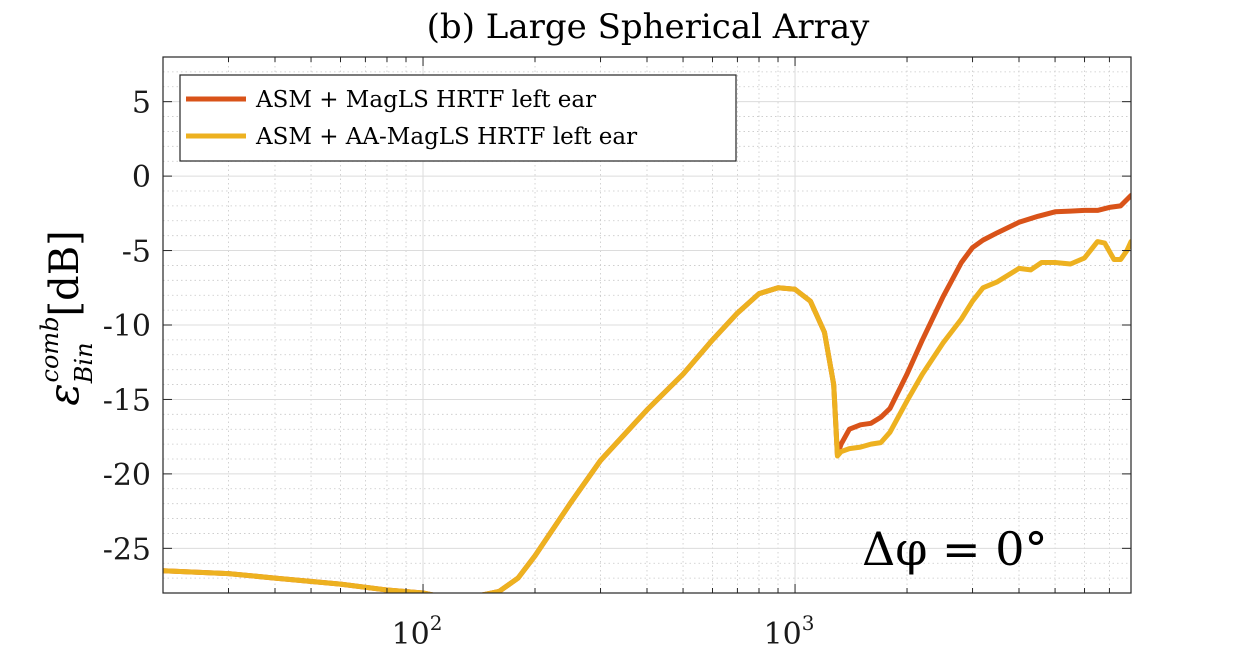 The height and width of the screenshot is (667, 1250). I want to click on y-tick-label: -15, so click(127, 400).